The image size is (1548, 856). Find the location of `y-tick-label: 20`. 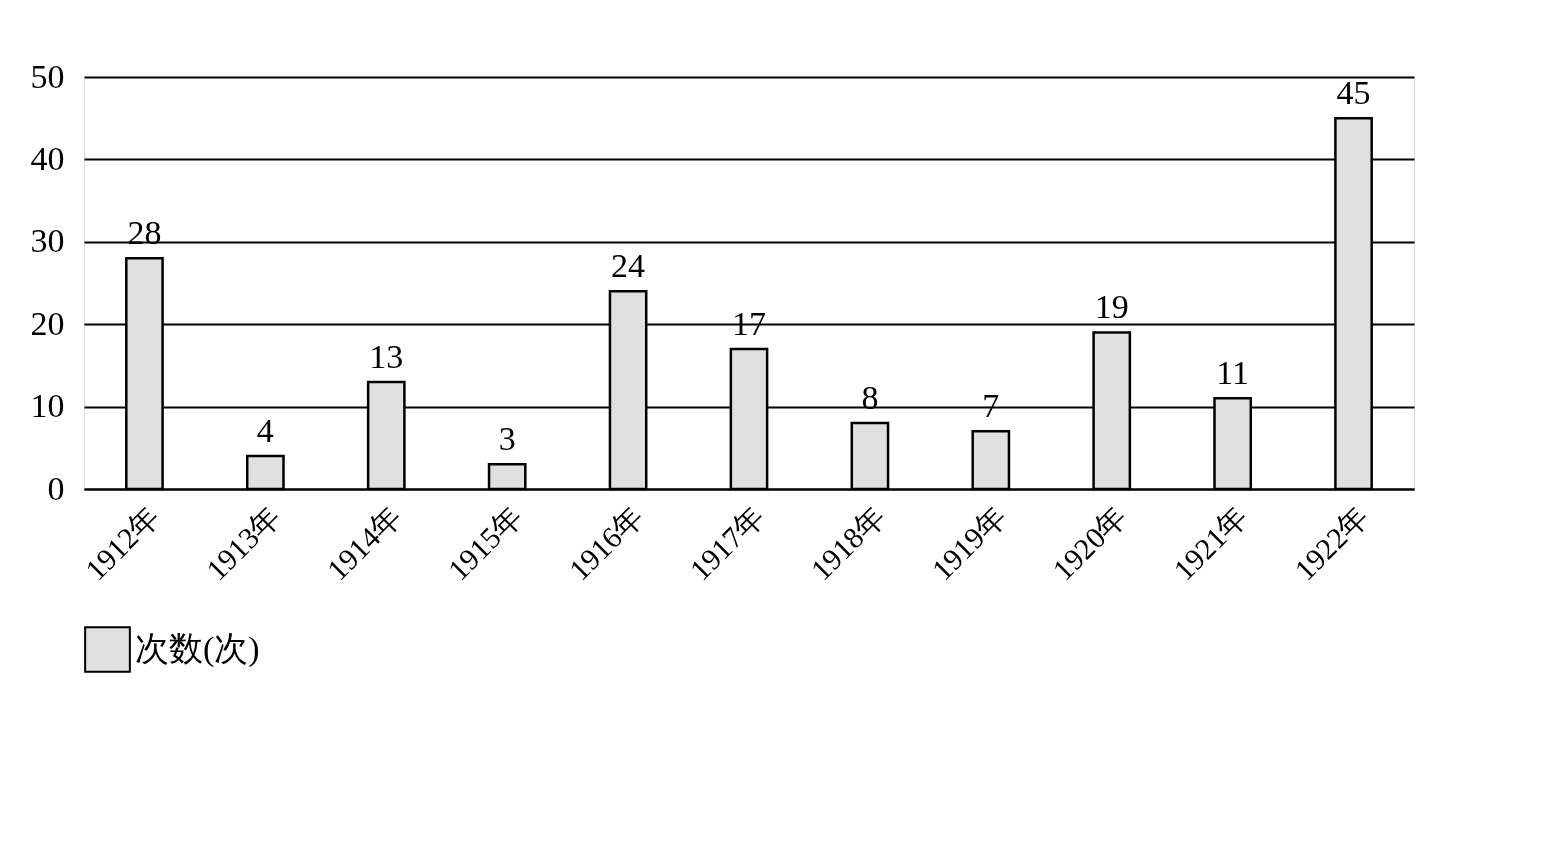

y-tick-label: 20 is located at coordinates (47, 323).